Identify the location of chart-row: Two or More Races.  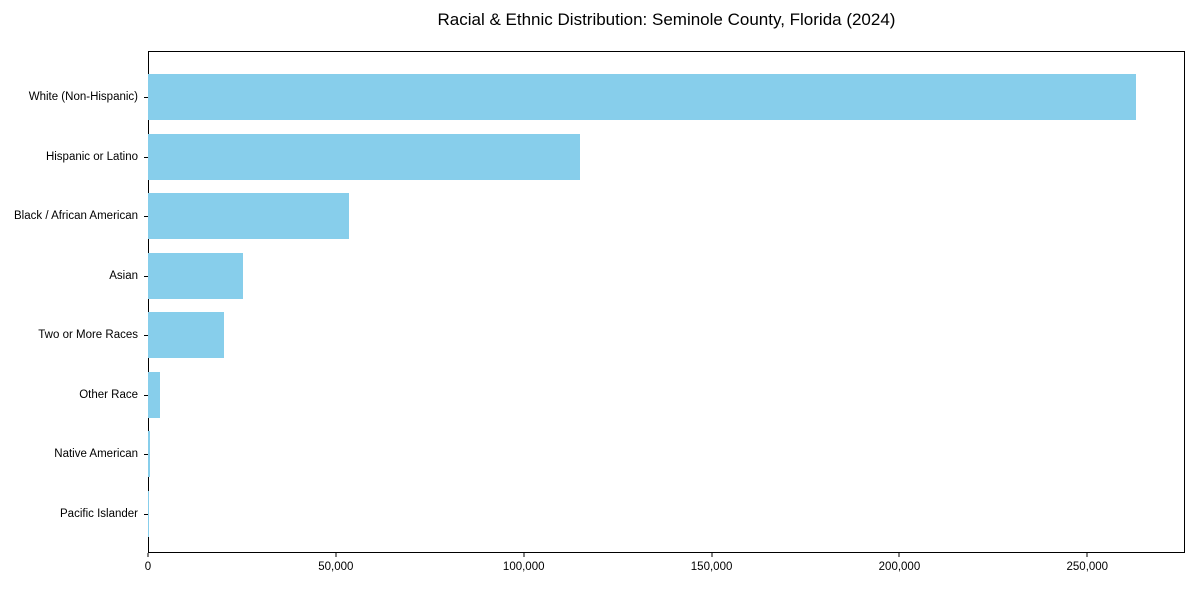
(592, 335).